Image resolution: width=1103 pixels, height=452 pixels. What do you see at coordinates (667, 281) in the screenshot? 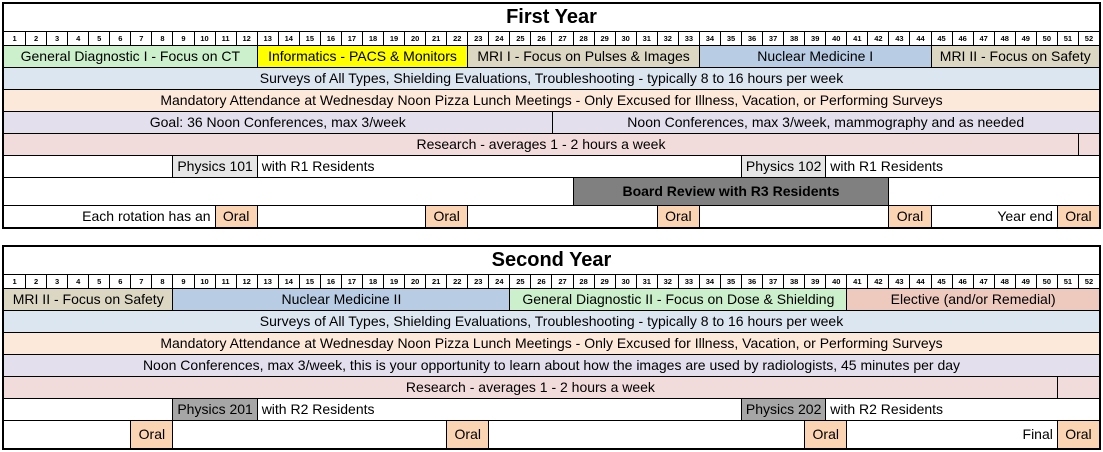
I see `week-number-cell: 32` at bounding box center [667, 281].